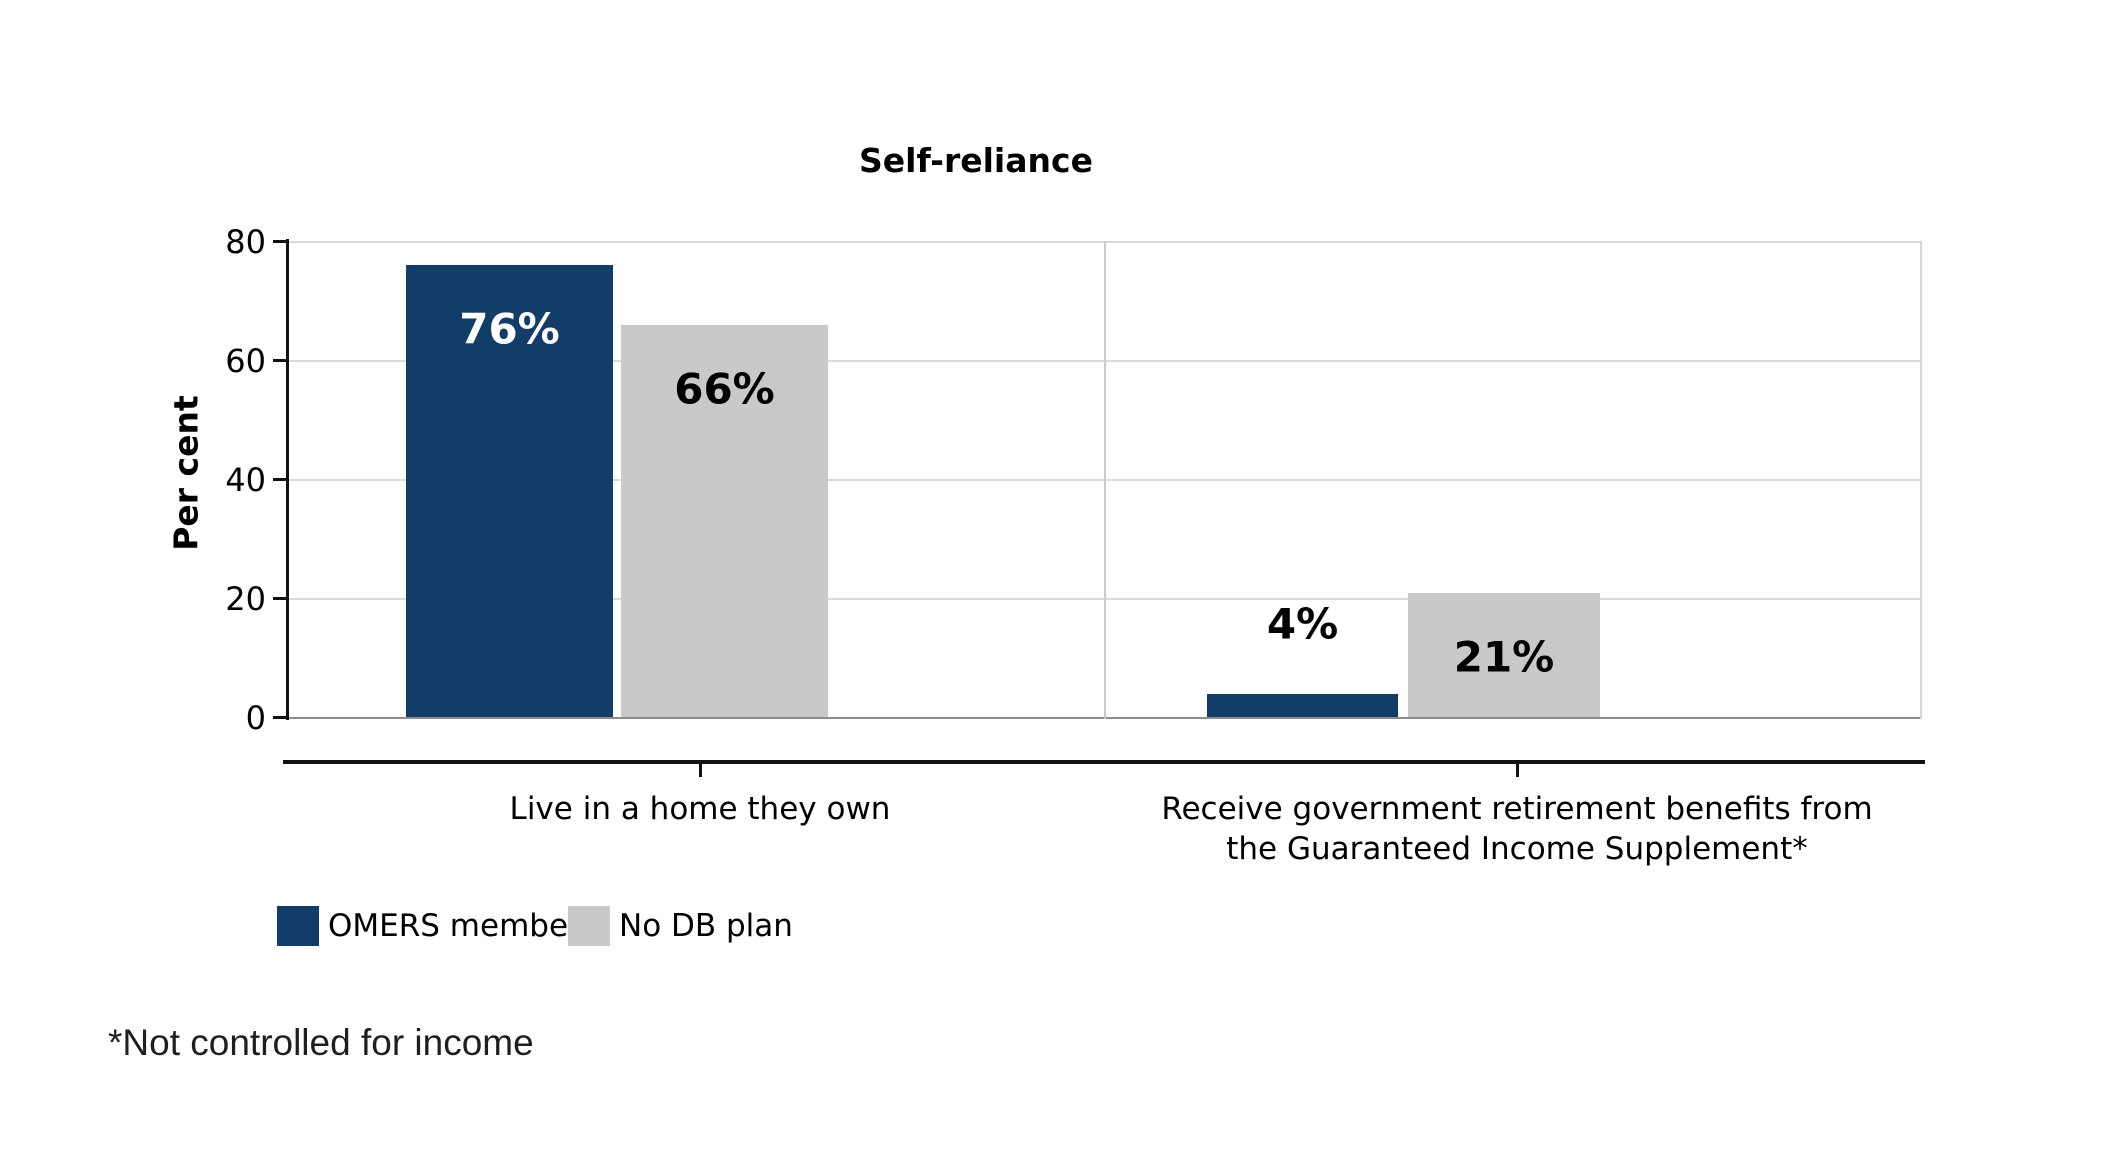  What do you see at coordinates (1104, 762) in the screenshot?
I see `x-axis-line` at bounding box center [1104, 762].